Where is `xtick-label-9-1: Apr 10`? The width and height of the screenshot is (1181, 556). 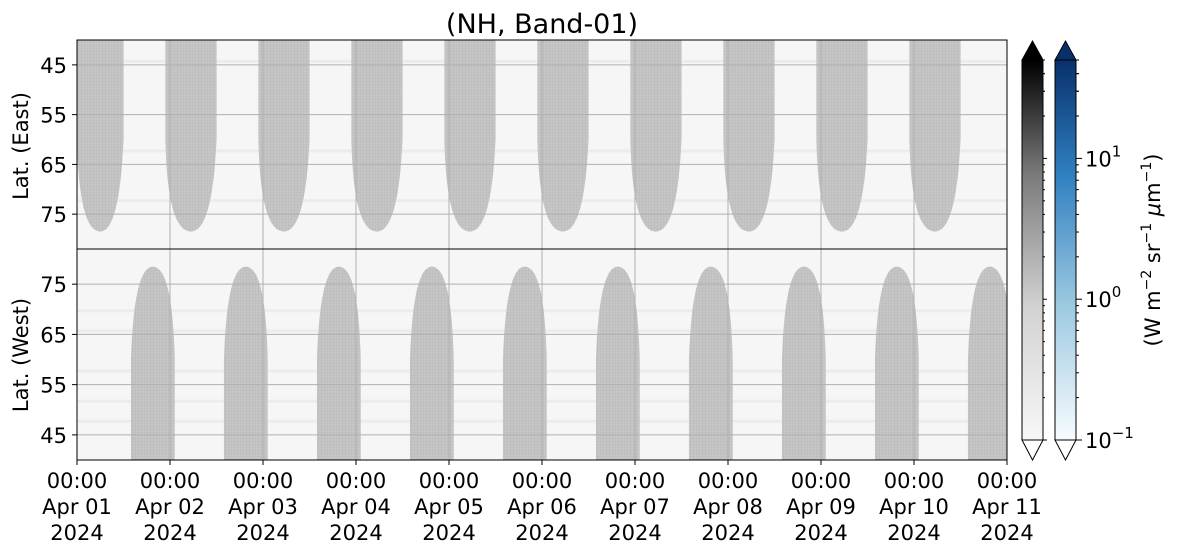
xtick-label-9-1: Apr 10 is located at coordinates (914, 507).